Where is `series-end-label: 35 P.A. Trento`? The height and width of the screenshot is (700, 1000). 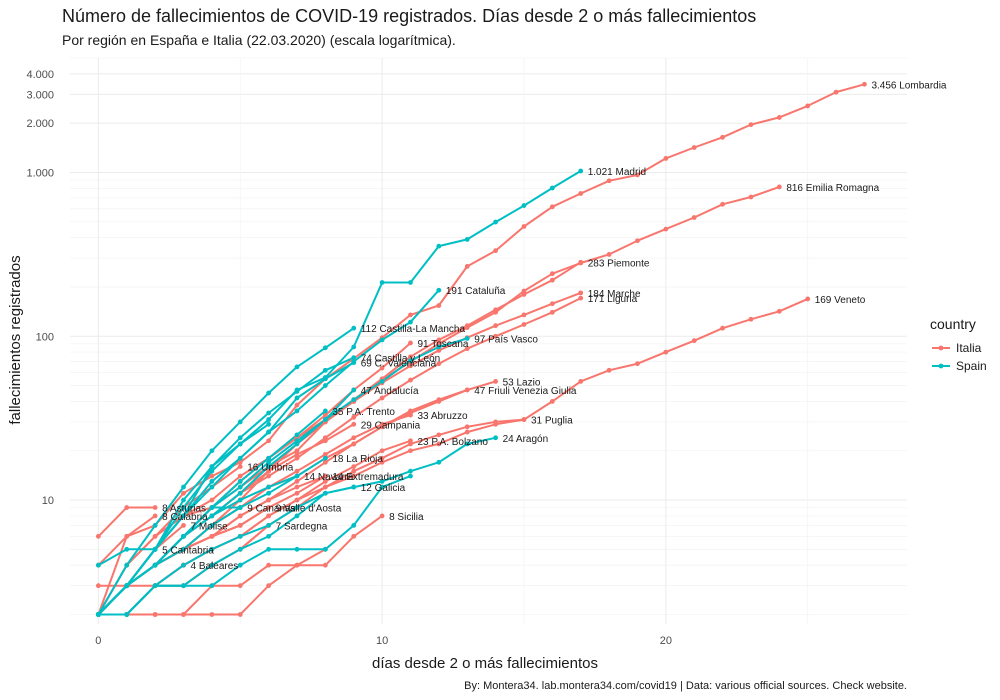
series-end-label: 35 P.A. Trento is located at coordinates (363, 412).